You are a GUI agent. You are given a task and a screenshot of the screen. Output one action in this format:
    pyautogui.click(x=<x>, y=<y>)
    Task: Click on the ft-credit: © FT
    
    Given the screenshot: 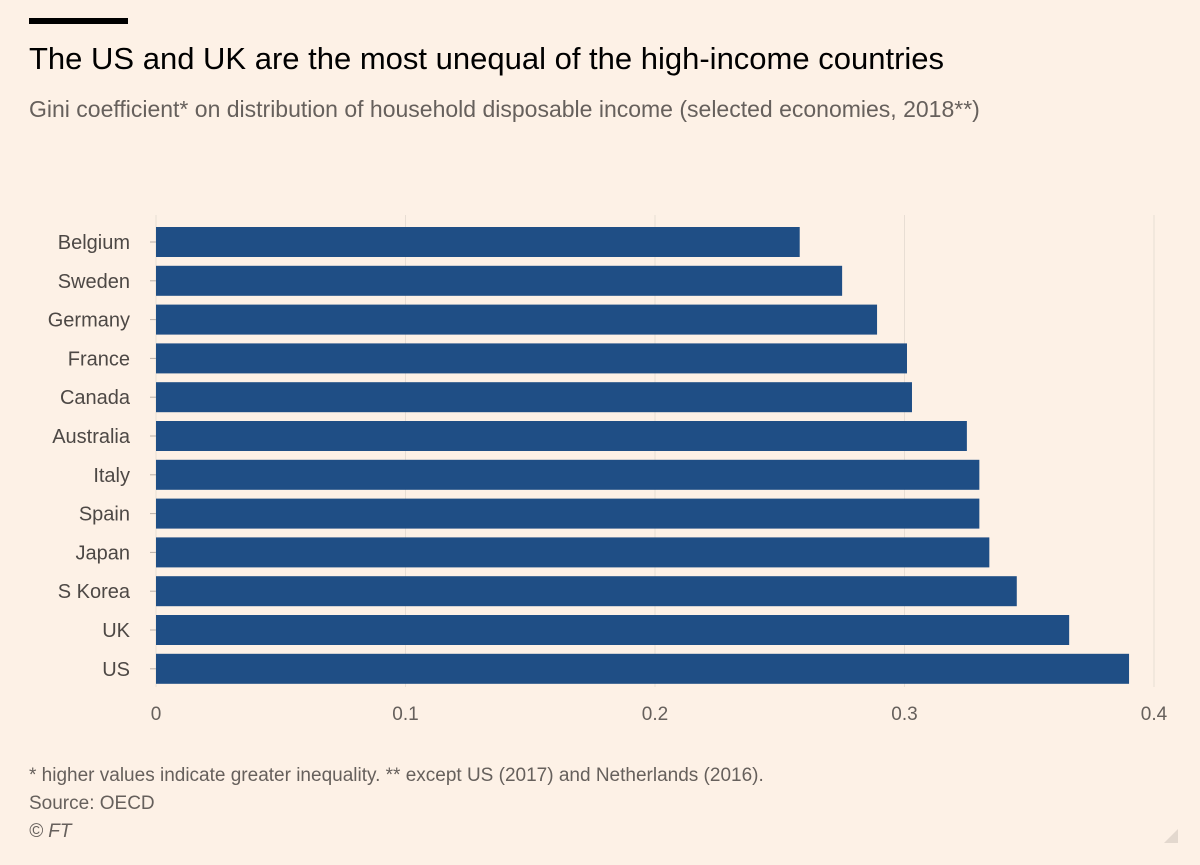 What is the action you would take?
    pyautogui.click(x=50, y=831)
    